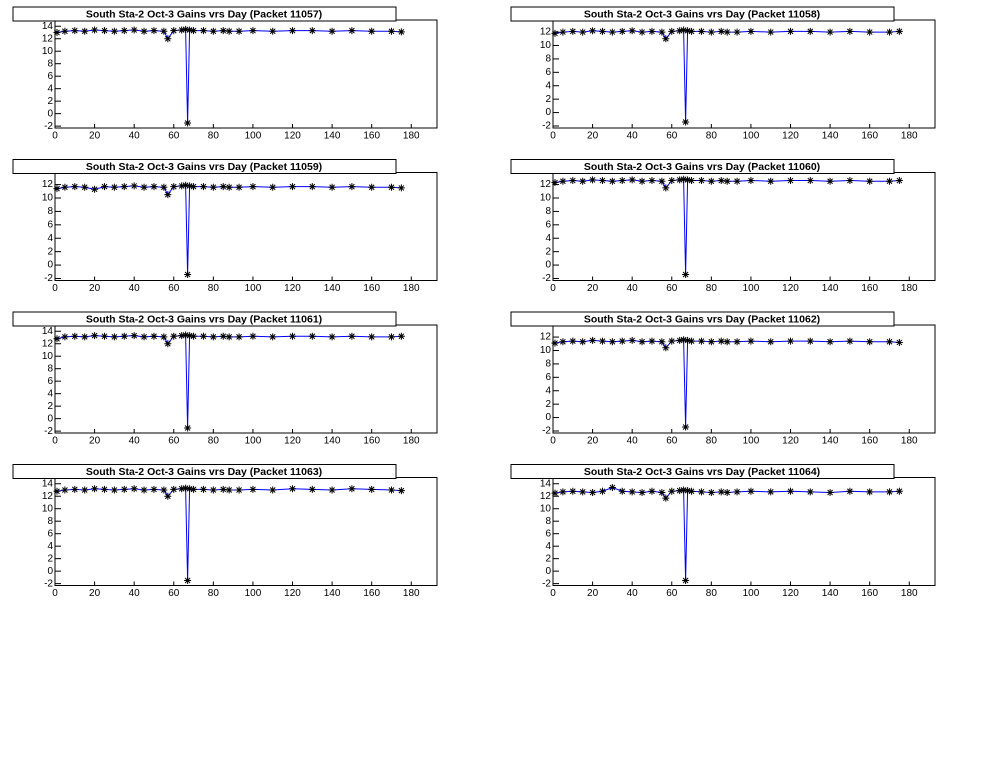 This screenshot has width=996, height=762. What do you see at coordinates (546, 198) in the screenshot?
I see `y-tick-label: 10` at bounding box center [546, 198].